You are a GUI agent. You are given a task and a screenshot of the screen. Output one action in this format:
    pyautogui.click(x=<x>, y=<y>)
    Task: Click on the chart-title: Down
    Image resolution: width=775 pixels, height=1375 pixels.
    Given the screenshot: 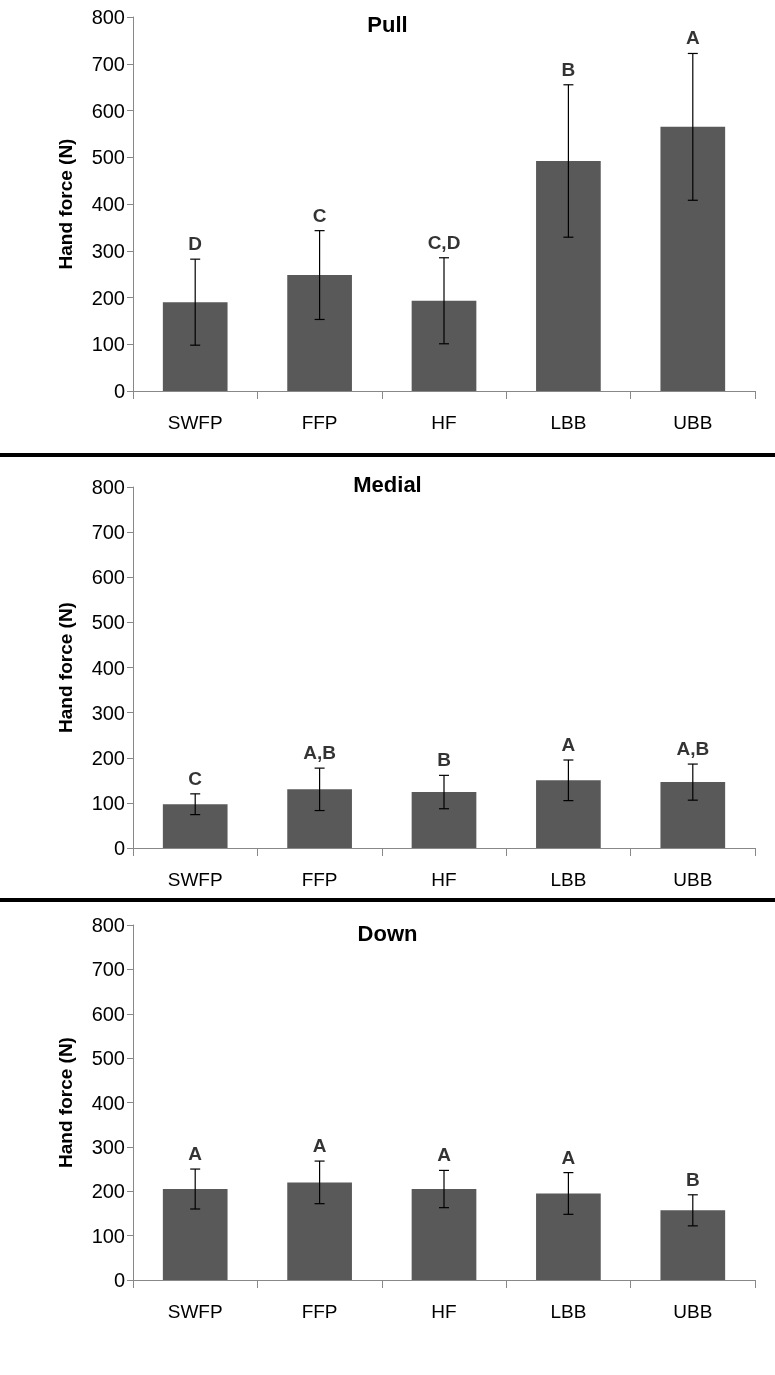 What is the action you would take?
    pyautogui.click(x=387, y=933)
    